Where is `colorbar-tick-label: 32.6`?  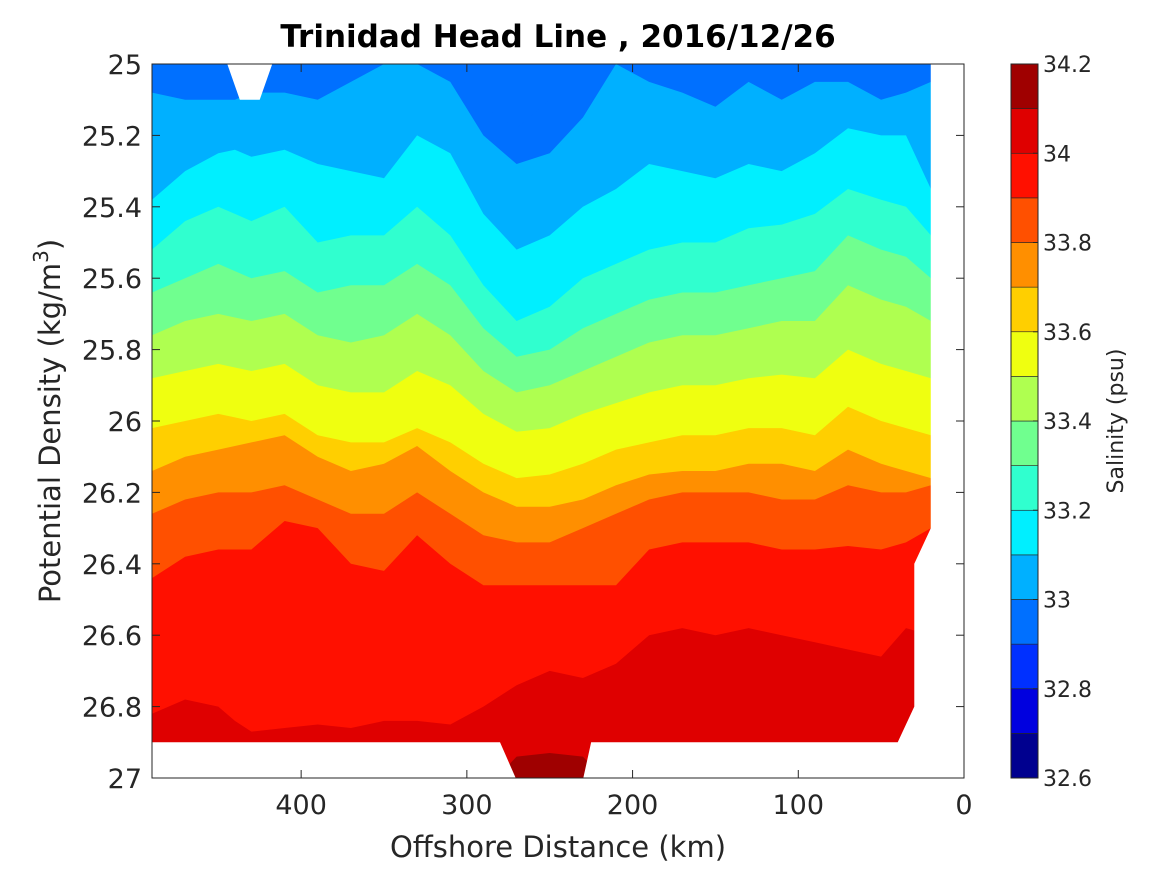 colorbar-tick-label: 32.6 is located at coordinates (1067, 779).